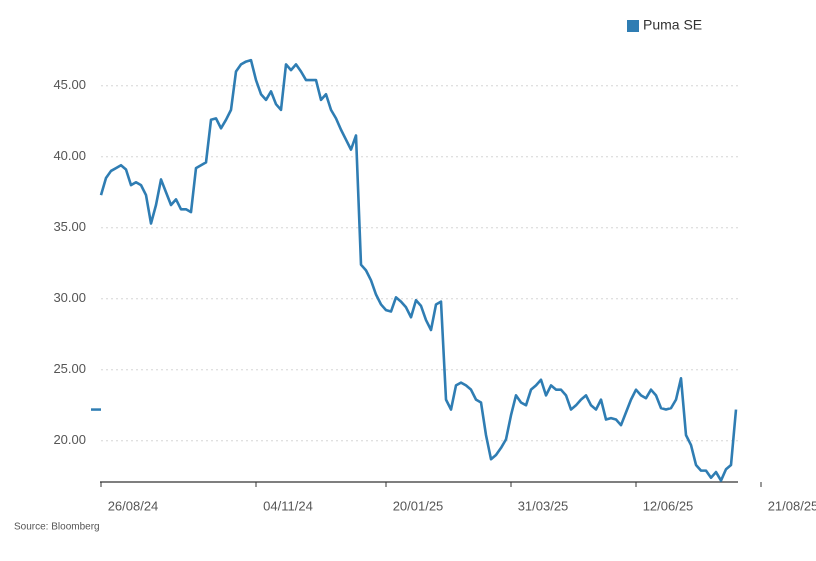  Describe the element at coordinates (133, 505) in the screenshot. I see `x-tick-label: 26/08/24` at that location.